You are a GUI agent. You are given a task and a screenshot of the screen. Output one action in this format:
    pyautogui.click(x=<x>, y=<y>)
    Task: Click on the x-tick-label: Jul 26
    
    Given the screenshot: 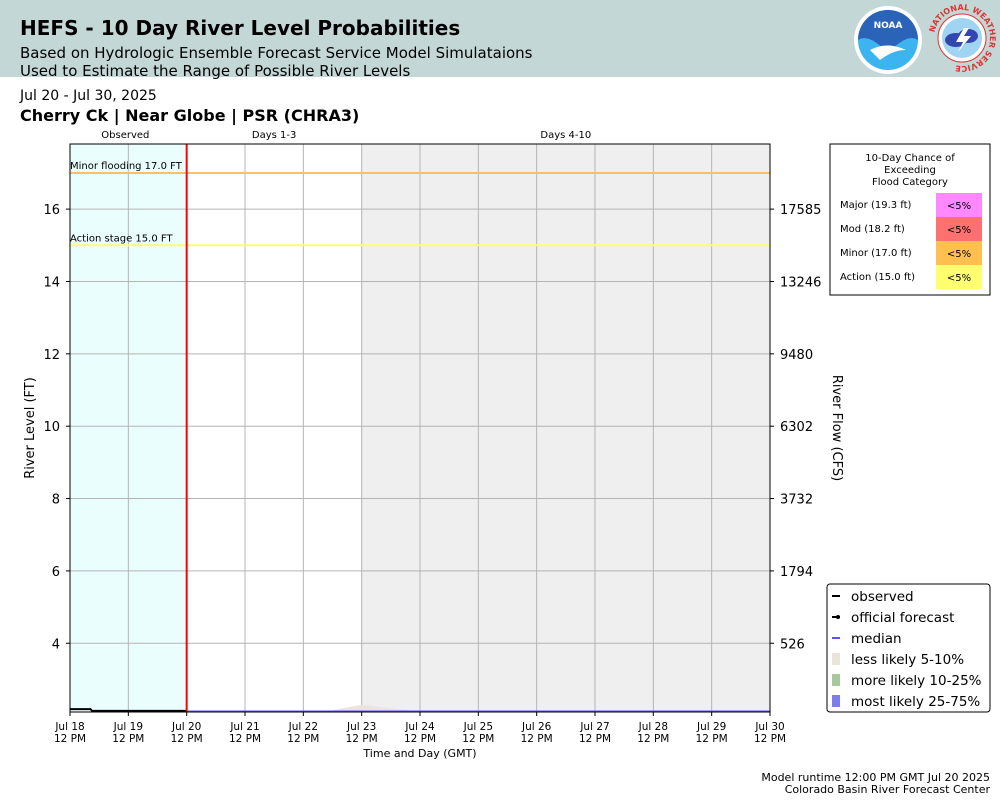 What is the action you would take?
    pyautogui.click(x=536, y=727)
    